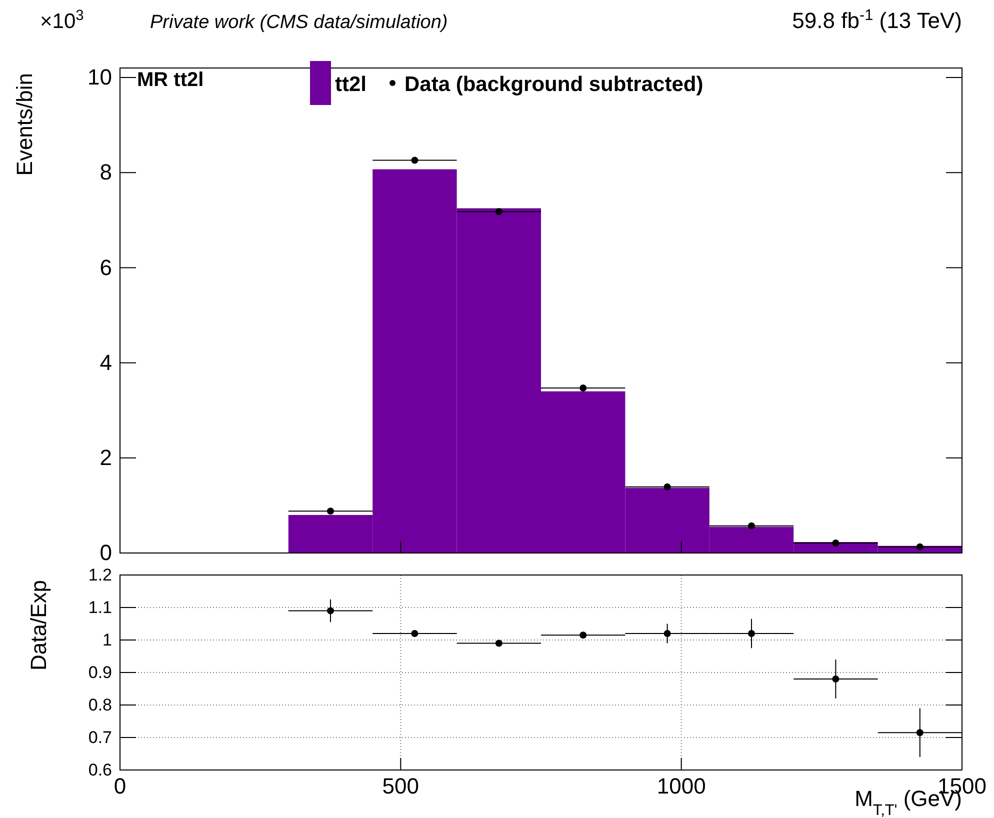  I want to click on y-axis-title: Events/bin, so click(24, 124).